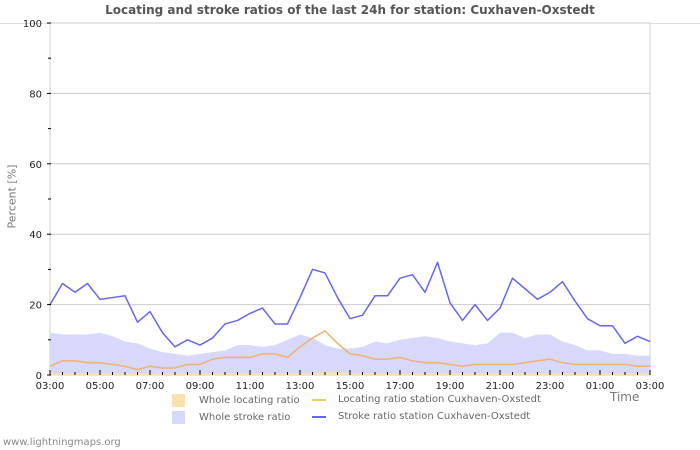  I want to click on legend-item-locating-station: Locating ratio station Cuxhaven-Oxstedt, so click(426, 399).